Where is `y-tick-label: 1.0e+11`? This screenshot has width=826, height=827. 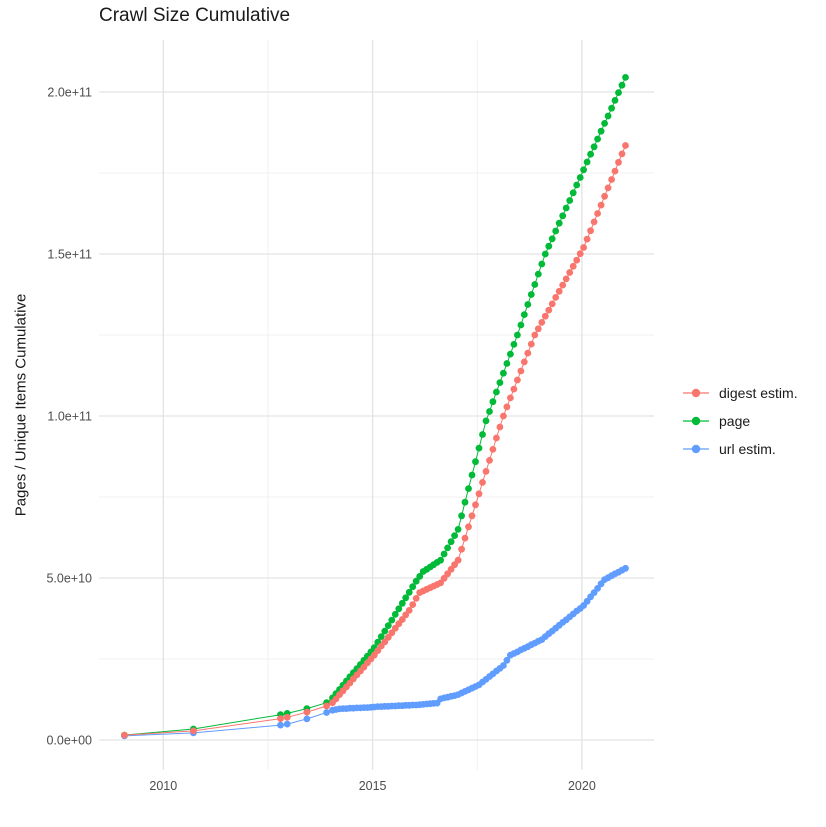 y-tick-label: 1.0e+11 is located at coordinates (69, 417).